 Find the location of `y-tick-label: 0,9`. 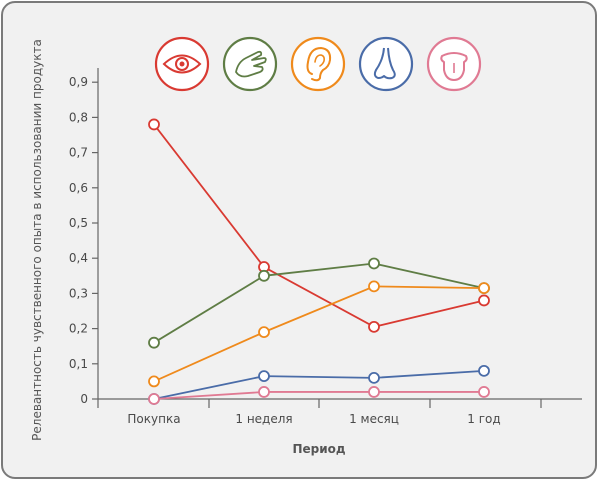

y-tick-label: 0,9 is located at coordinates (78, 82).